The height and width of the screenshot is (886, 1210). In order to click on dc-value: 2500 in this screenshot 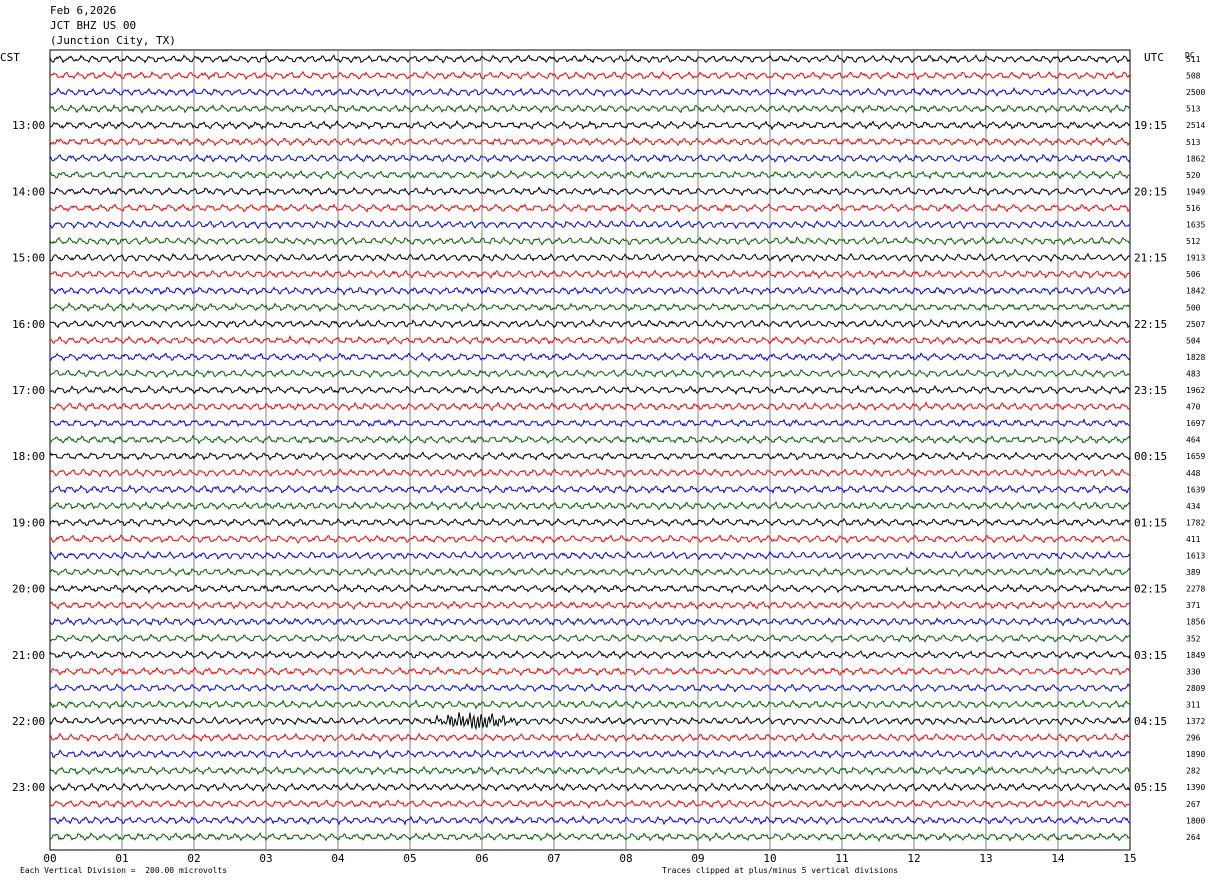, I will do `click(1195, 92)`.